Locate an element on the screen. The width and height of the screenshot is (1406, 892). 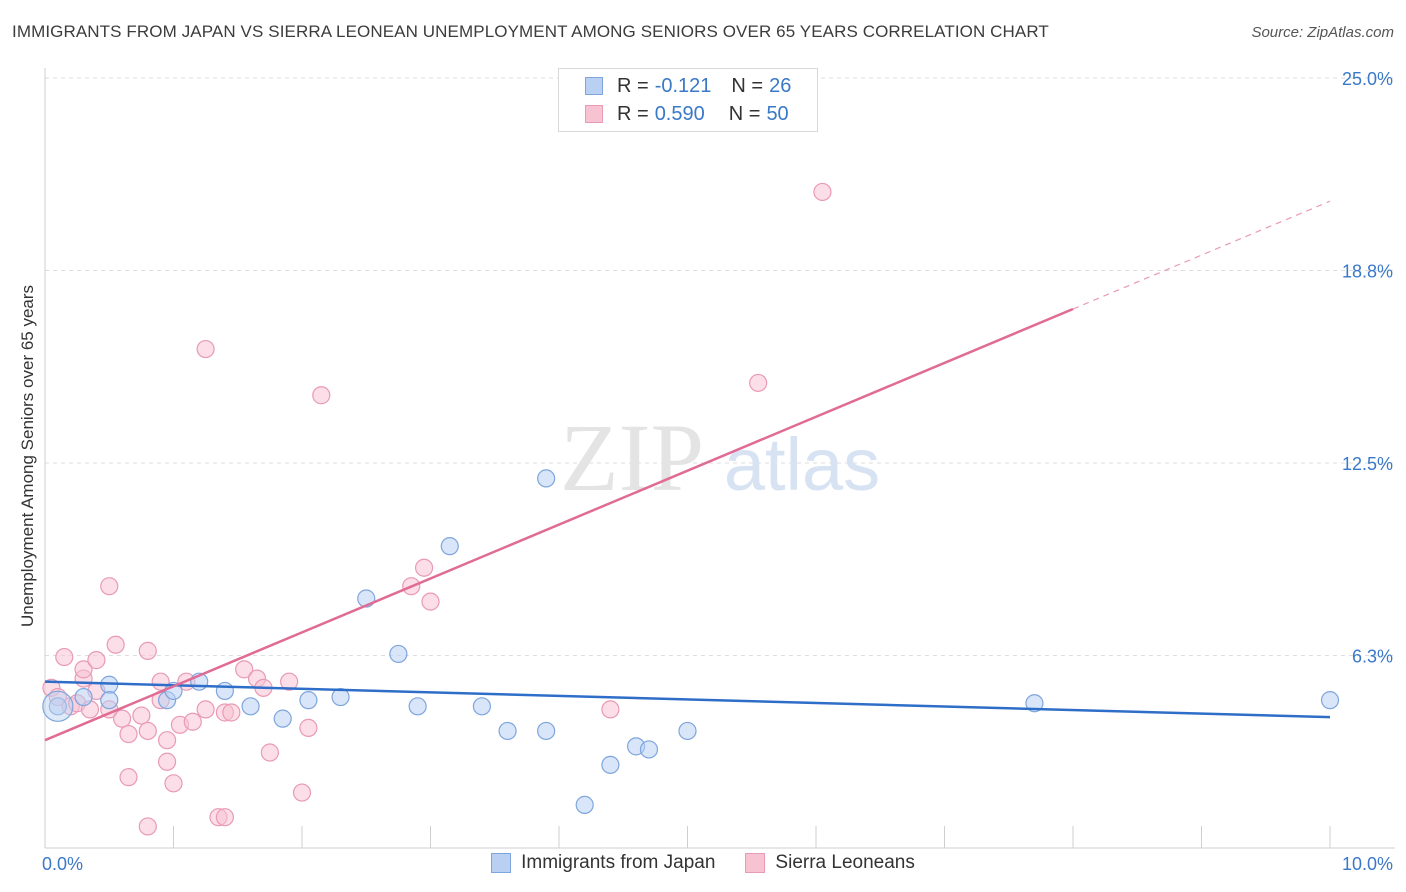
y-tick-label-1: 12.5% is located at coordinates (1367, 464).